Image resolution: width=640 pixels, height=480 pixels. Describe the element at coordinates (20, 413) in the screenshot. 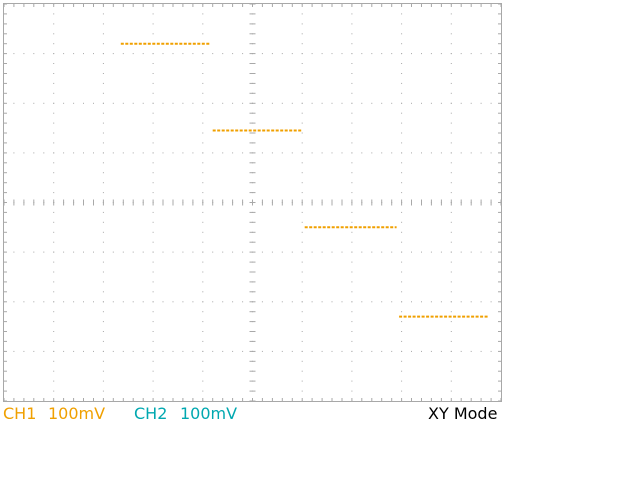

I see `ch1-label: CH1` at that location.